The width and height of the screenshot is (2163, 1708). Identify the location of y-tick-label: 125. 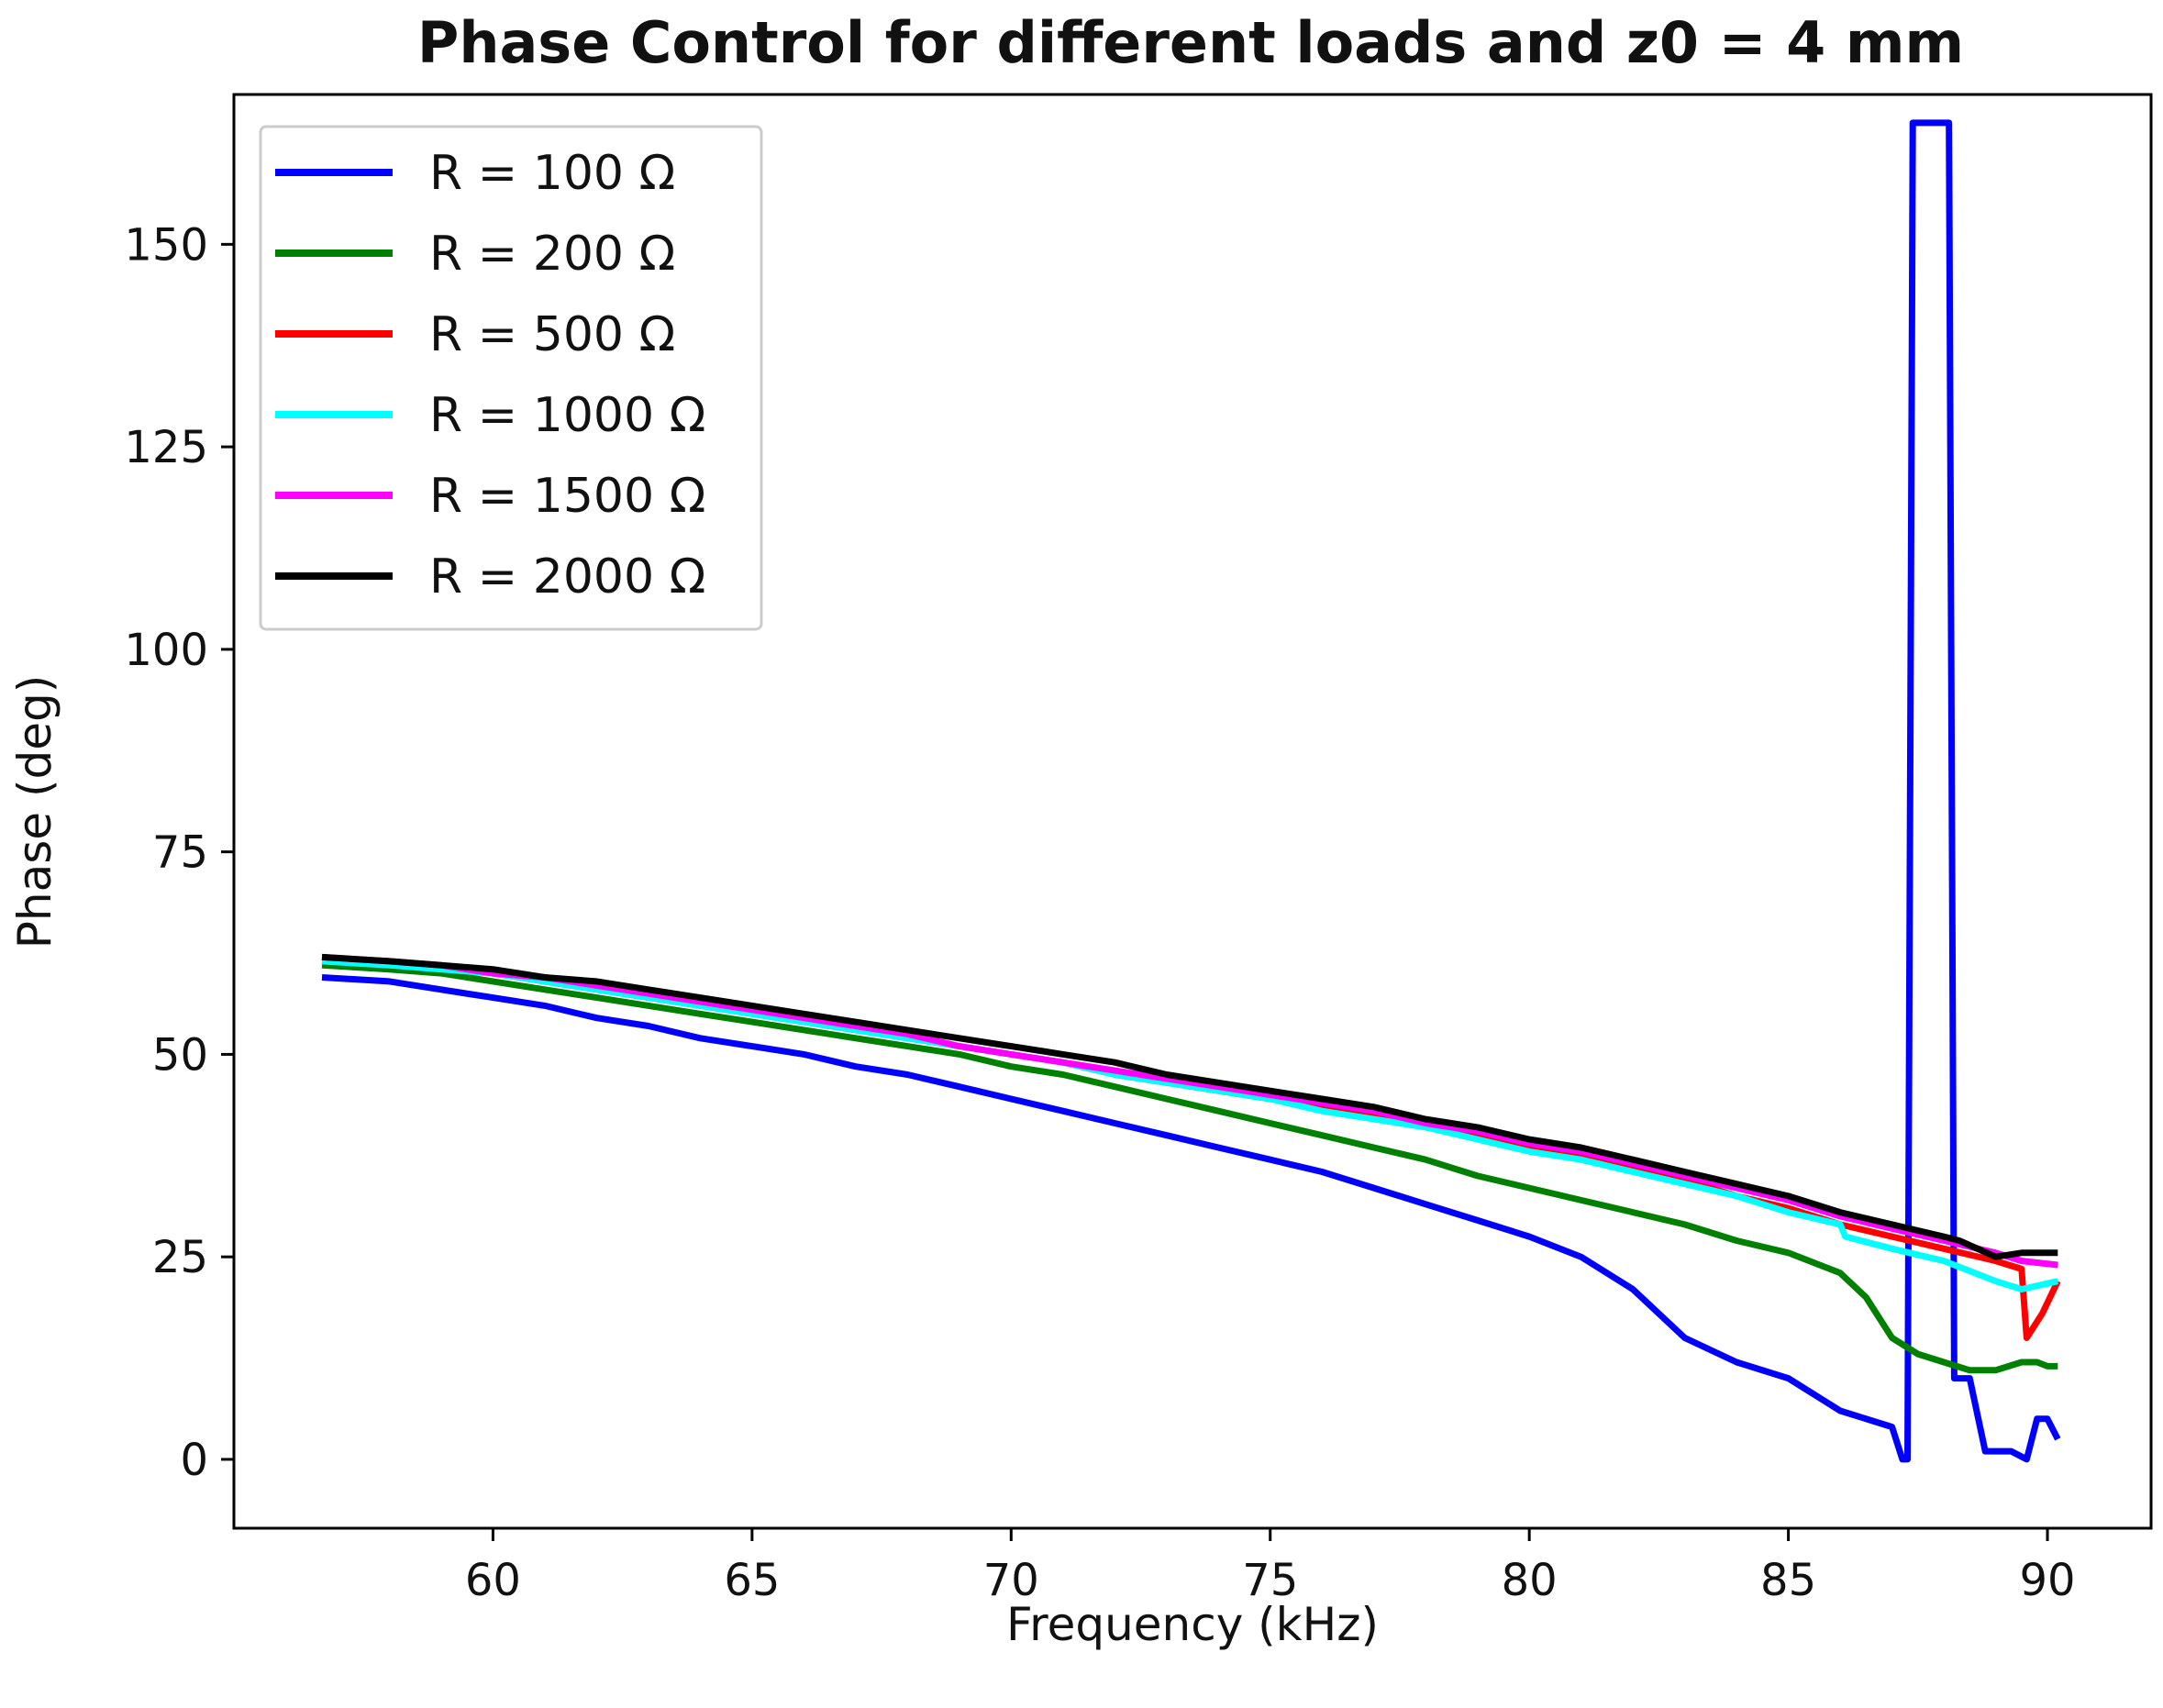
(166, 447).